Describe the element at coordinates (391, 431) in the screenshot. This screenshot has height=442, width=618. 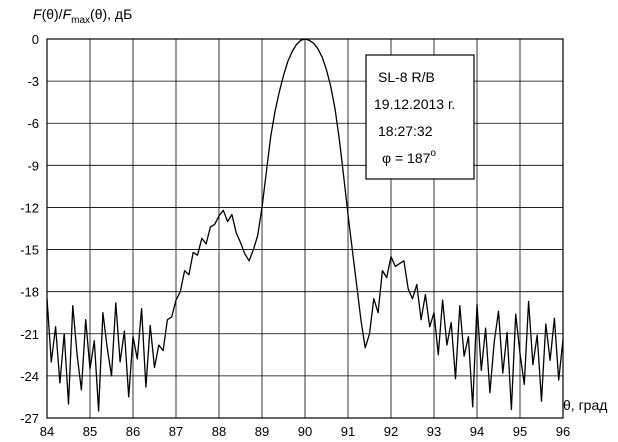
I see `x-tick-label: 92` at that location.